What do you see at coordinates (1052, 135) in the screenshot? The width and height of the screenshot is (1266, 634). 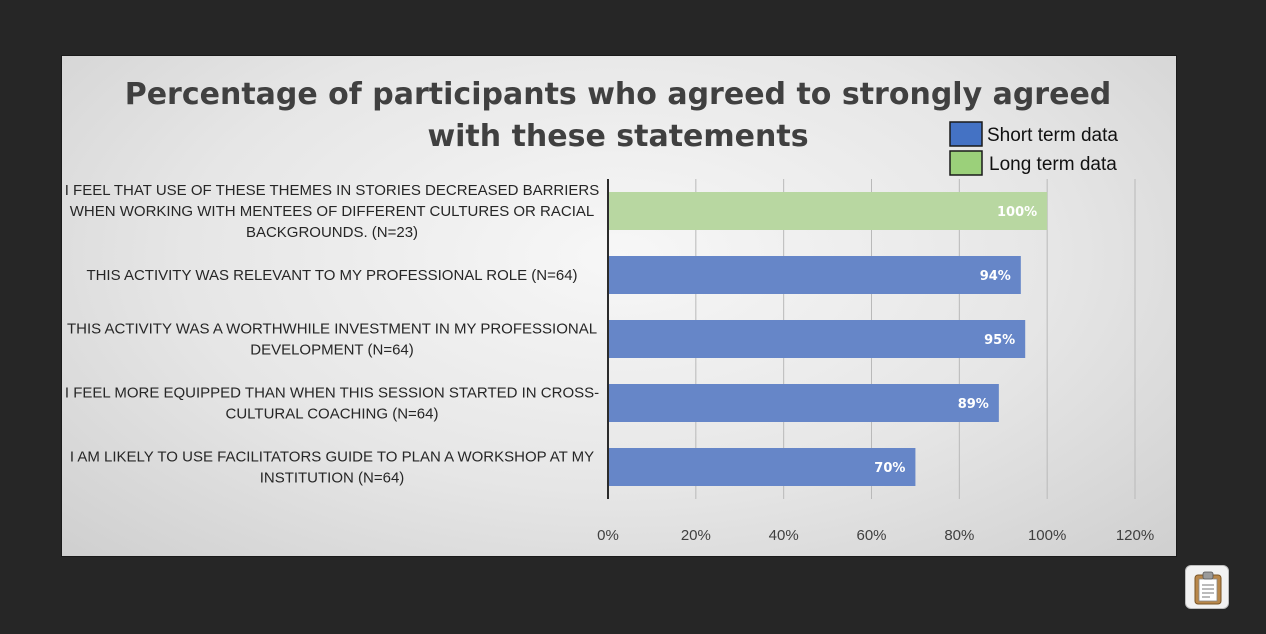 I see `legend-label: Short term data` at bounding box center [1052, 135].